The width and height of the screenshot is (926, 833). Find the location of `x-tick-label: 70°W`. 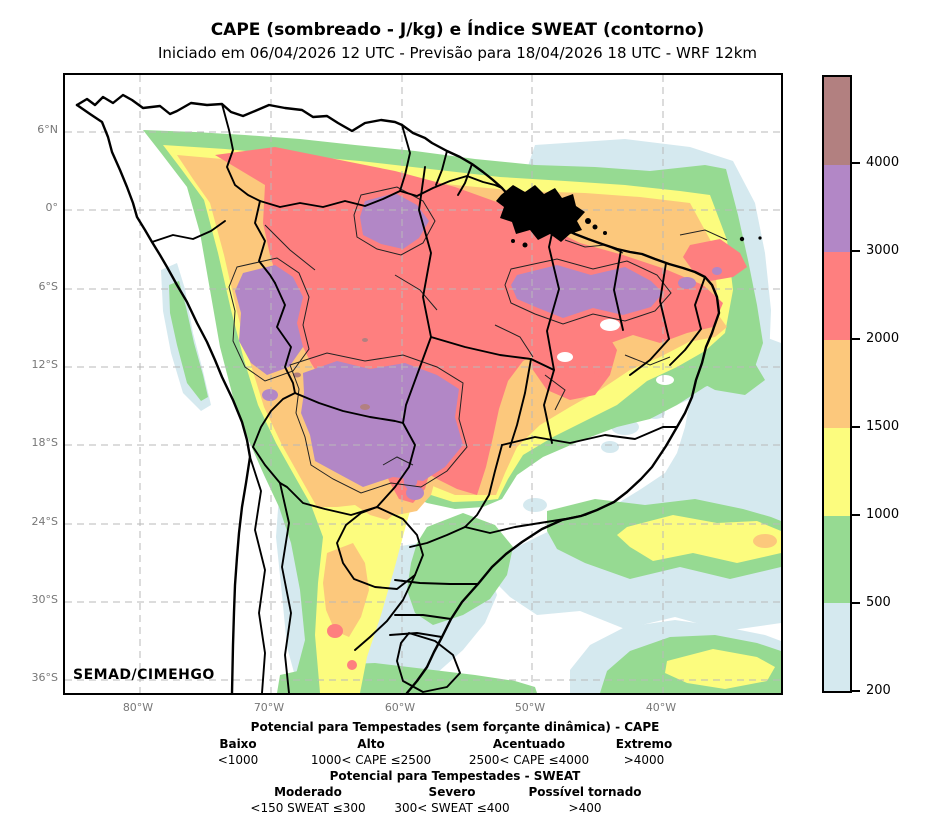

x-tick-label: 70°W is located at coordinates (269, 707).